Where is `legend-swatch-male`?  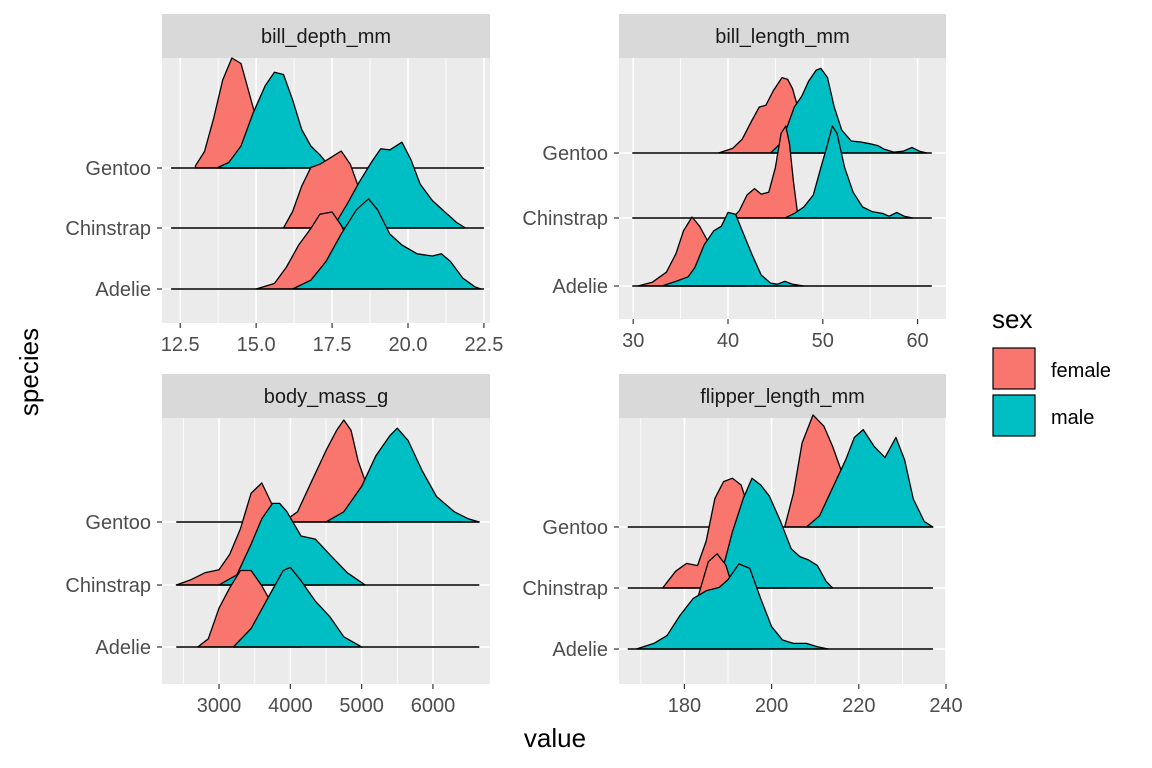 legend-swatch-male is located at coordinates (1014, 415).